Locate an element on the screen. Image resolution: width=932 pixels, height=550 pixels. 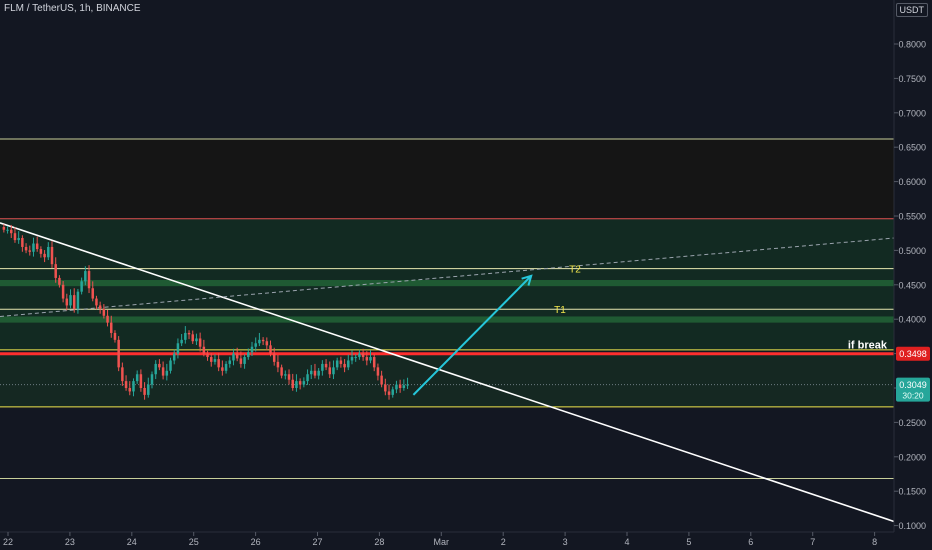
time-tick-label: 2 is located at coordinates (503, 542).